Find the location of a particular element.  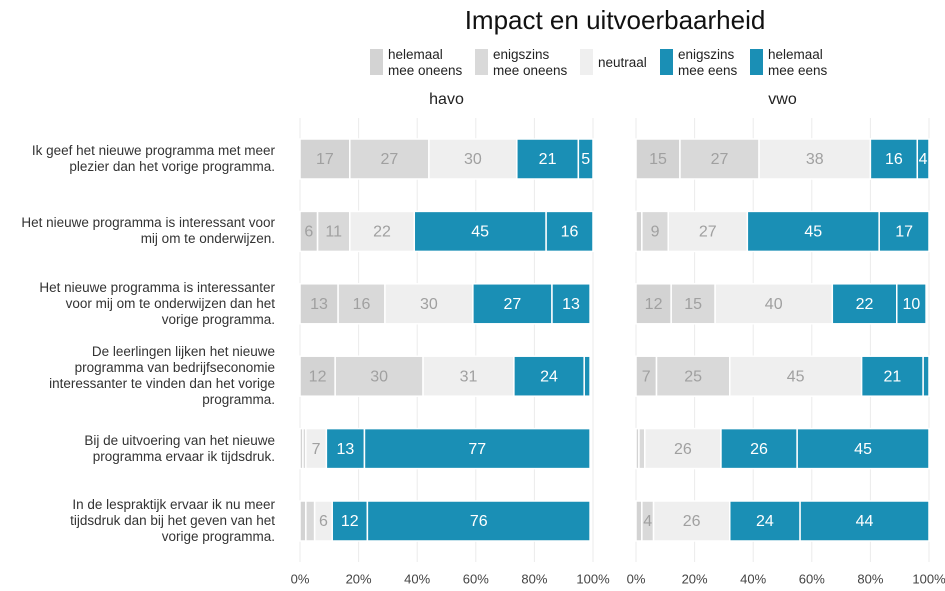

data-label: 6 is located at coordinates (323, 521).